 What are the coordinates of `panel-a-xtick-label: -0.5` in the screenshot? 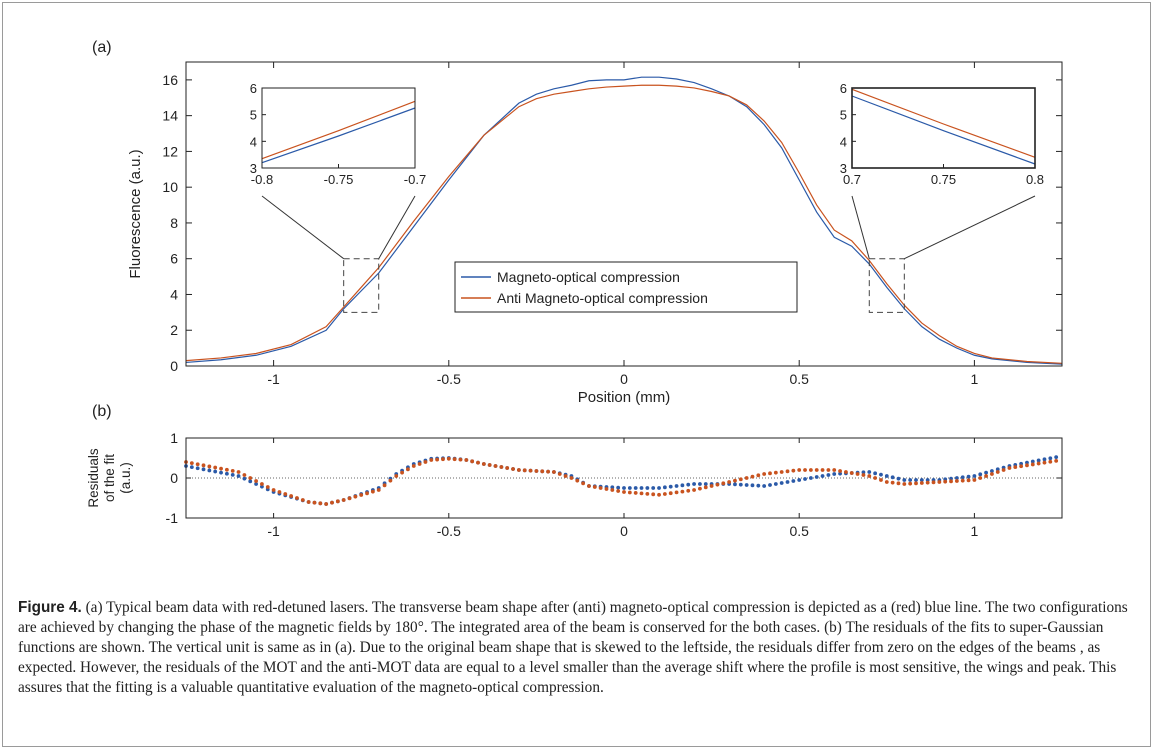 It's located at (449, 379).